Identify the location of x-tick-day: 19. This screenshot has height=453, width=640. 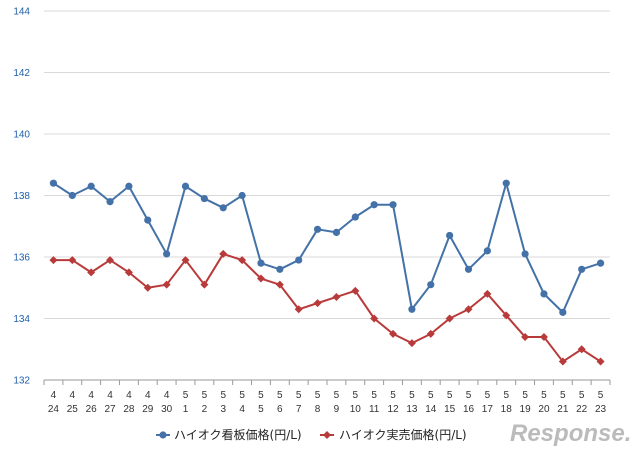
(526, 409).